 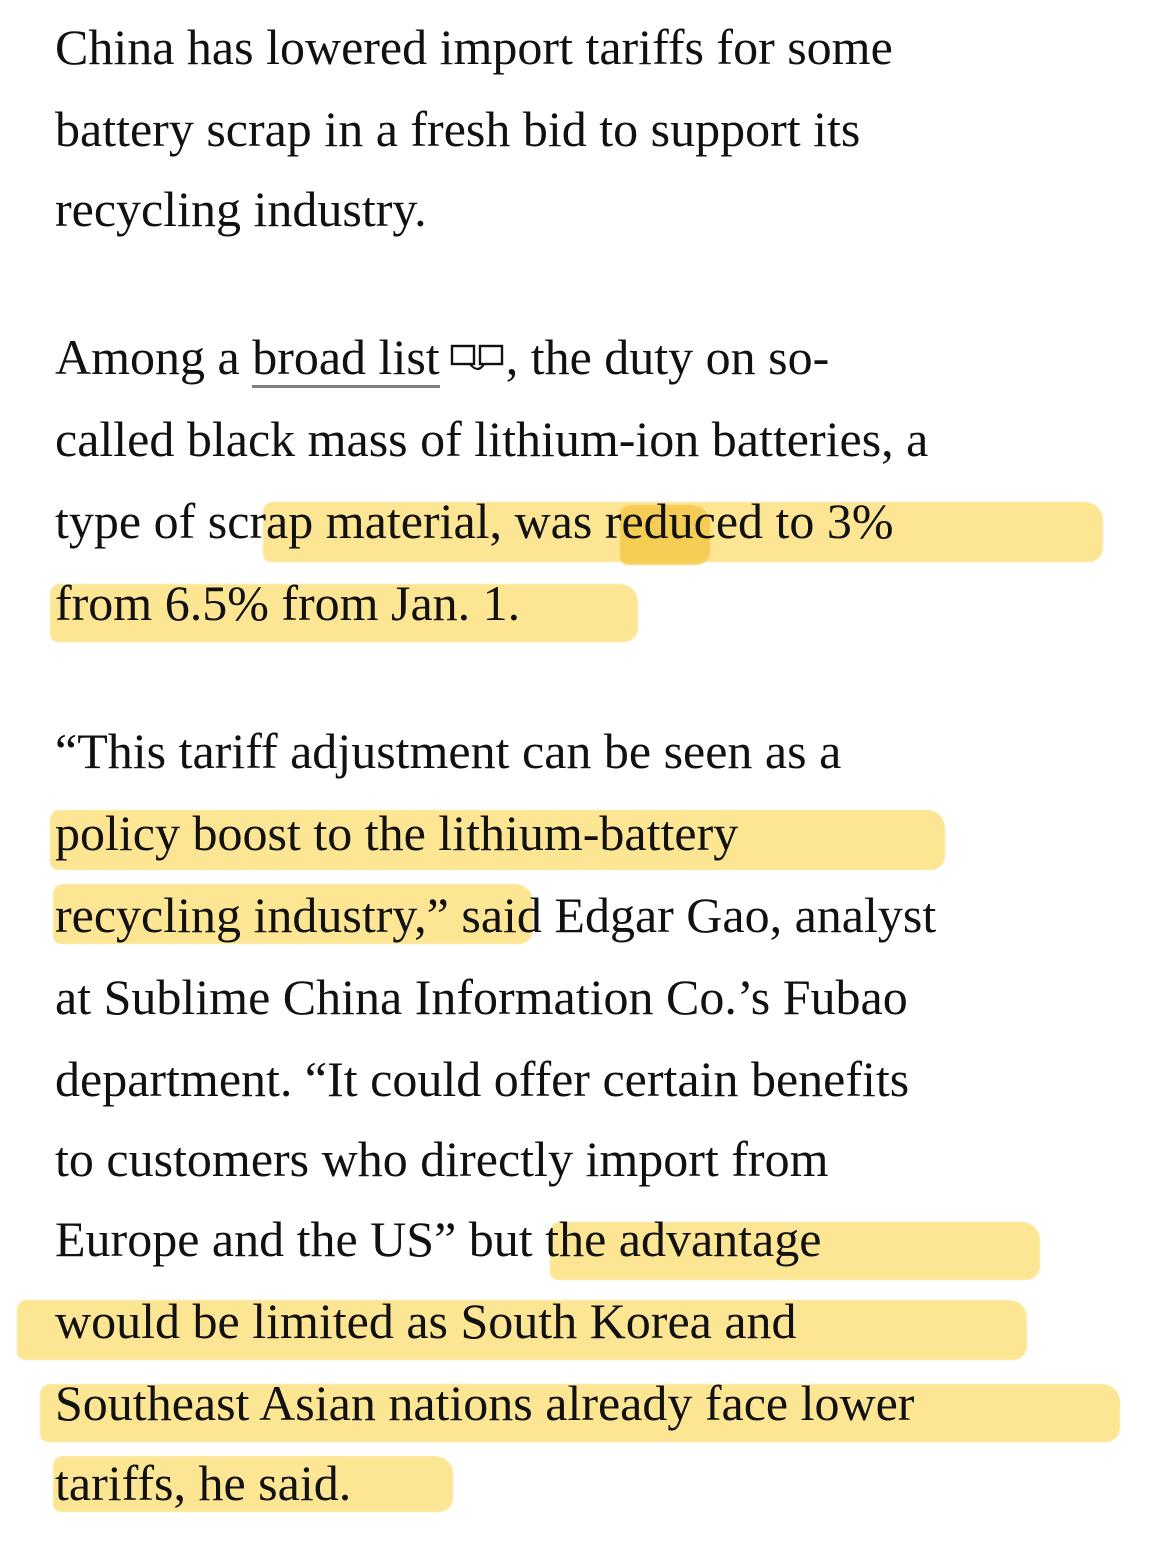 I want to click on text: Europe and the US”, so click(x=262, y=1239).